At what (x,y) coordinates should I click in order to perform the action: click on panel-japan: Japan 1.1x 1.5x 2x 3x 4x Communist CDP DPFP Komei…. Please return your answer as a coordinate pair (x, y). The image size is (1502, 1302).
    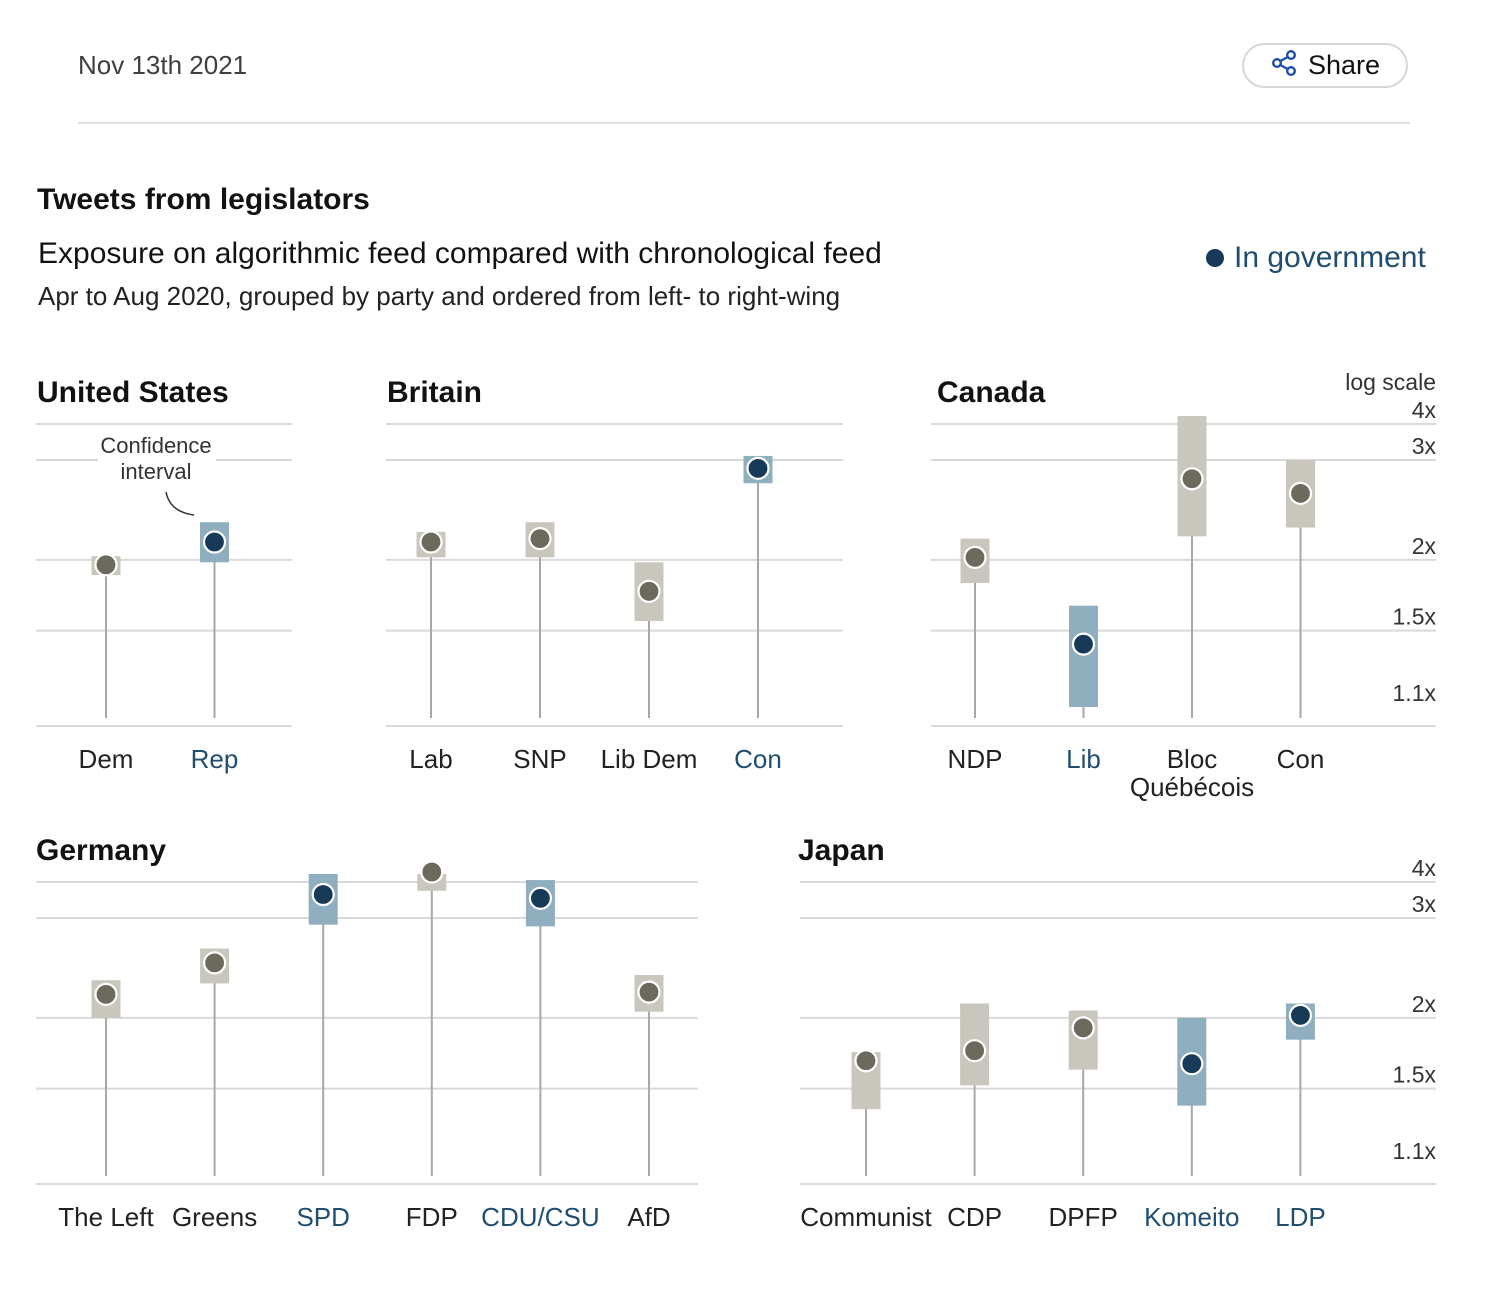
    Looking at the image, I should click on (1117, 1033).